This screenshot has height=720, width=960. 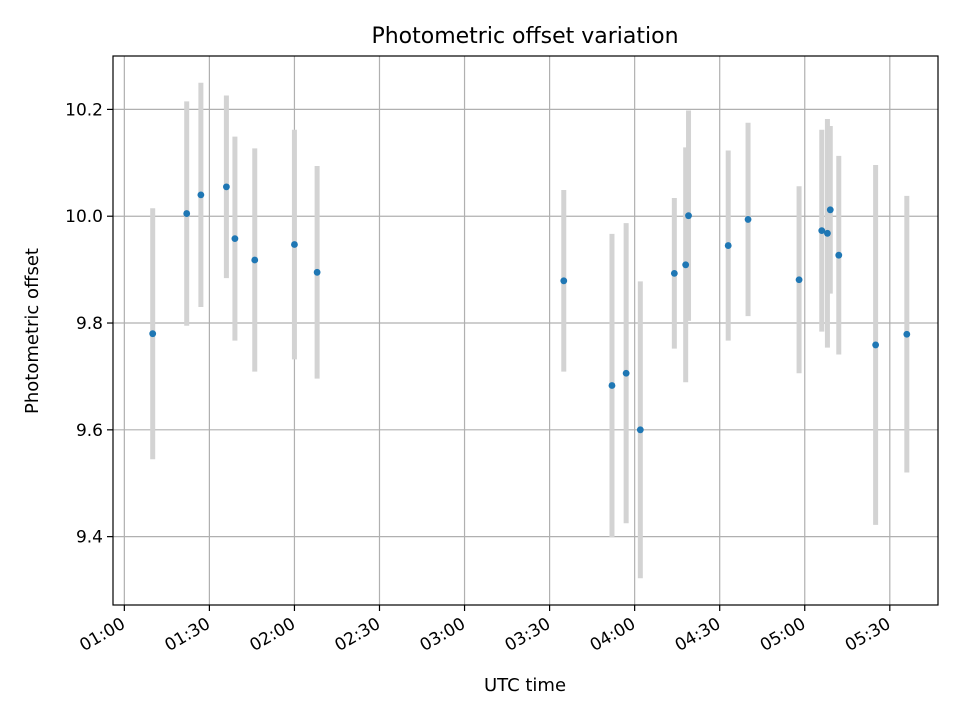 I want to click on chart-title: Photometric offset variation, so click(x=524, y=36).